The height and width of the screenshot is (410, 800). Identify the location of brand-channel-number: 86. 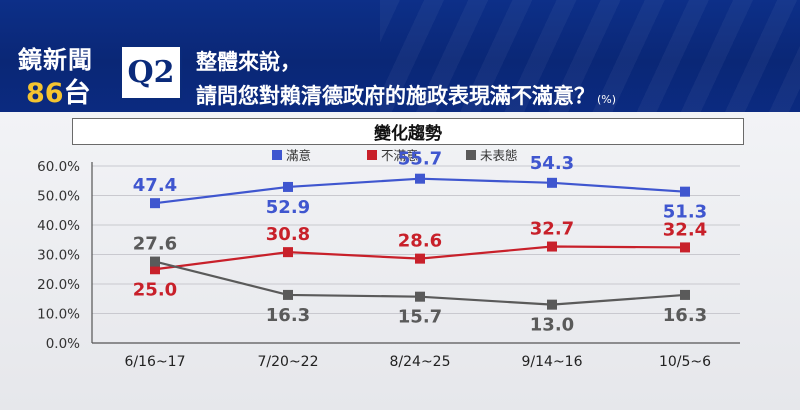
(45, 93).